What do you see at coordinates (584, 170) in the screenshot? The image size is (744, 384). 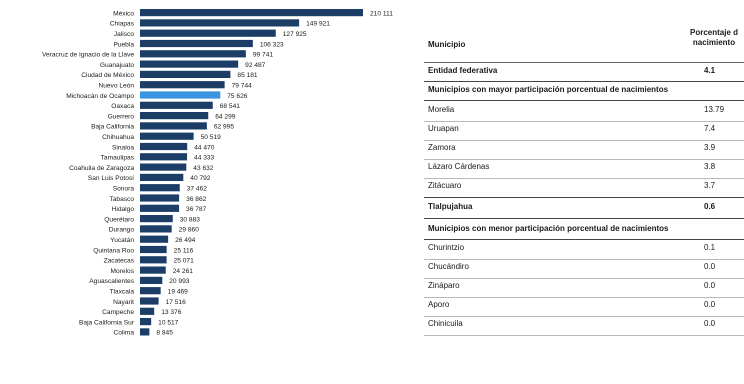 I see `table-row: Lázaro Cárdenas 3.8` at bounding box center [584, 170].